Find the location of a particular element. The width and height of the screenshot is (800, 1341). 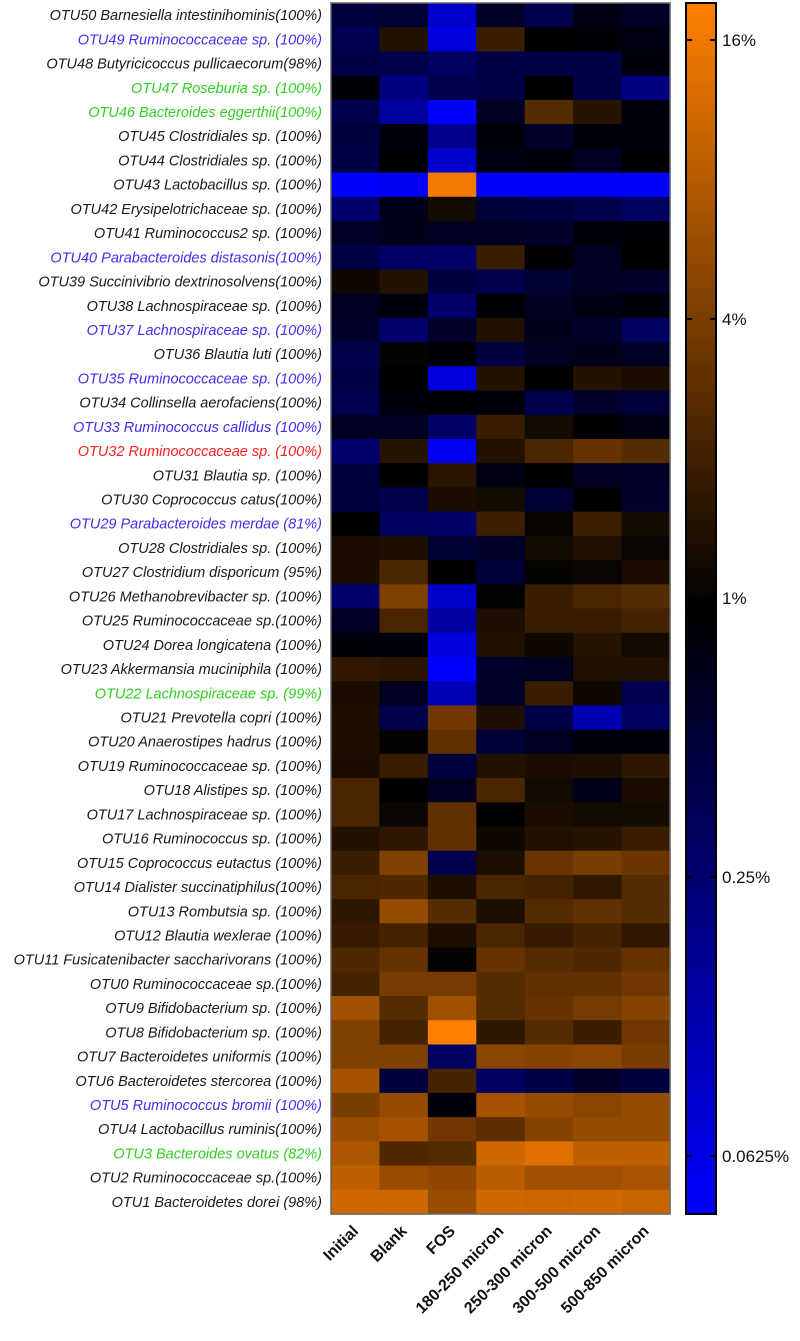

row-label: OTU16 Ruminococcus sp. (100%) is located at coordinates (212, 840).